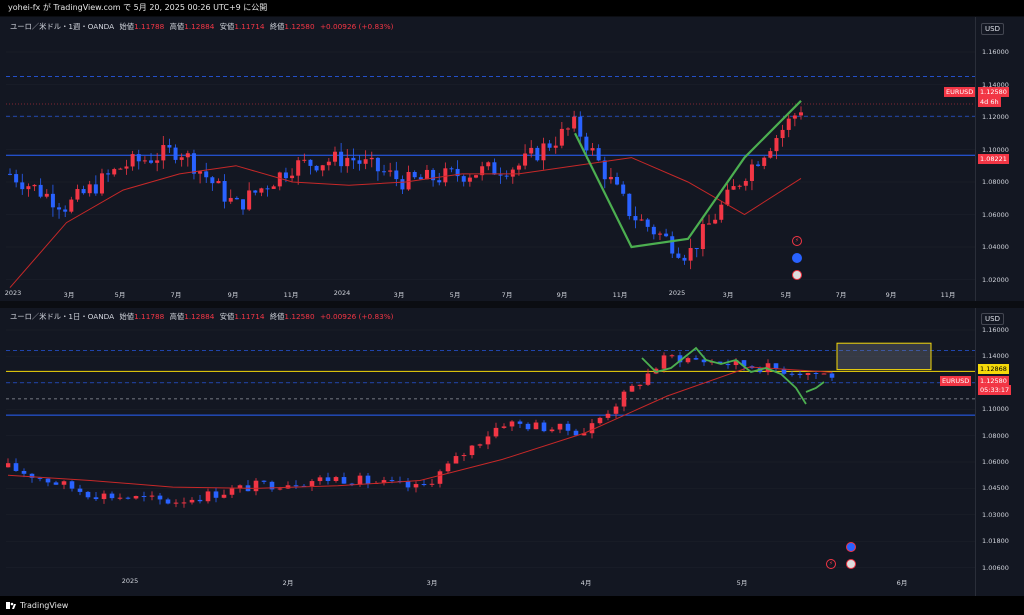  What do you see at coordinates (999, 452) in the screenshot?
I see `daily-price-axis` at bounding box center [999, 452].